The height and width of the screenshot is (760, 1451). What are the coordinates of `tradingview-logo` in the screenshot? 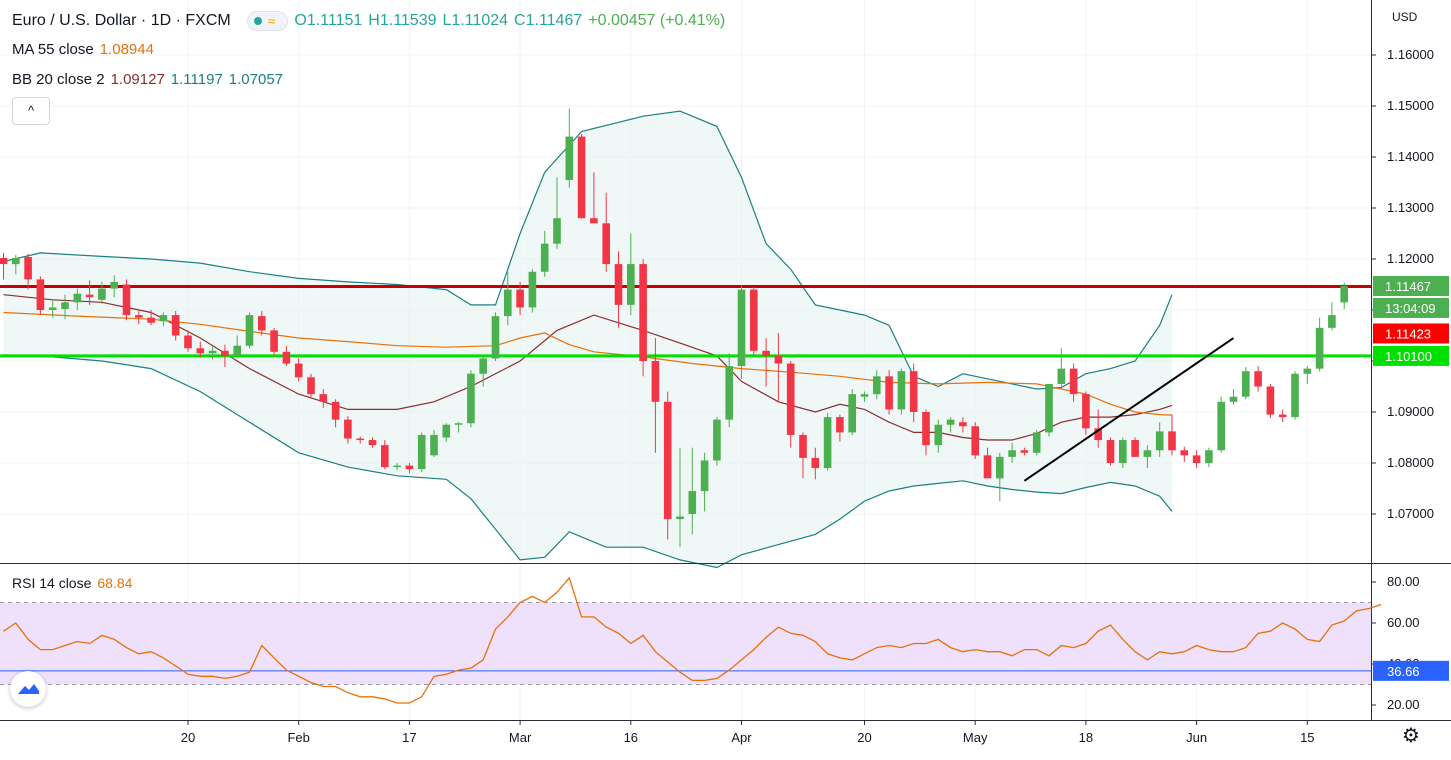 It's located at (28, 689).